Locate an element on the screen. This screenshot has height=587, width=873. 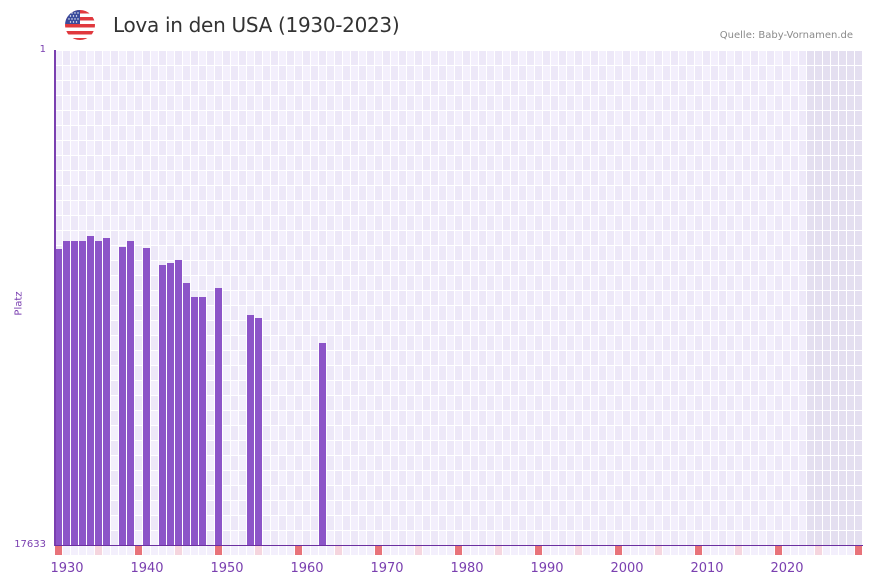
chart-title: Lova in den USA (1930-2023) is located at coordinates (256, 25).